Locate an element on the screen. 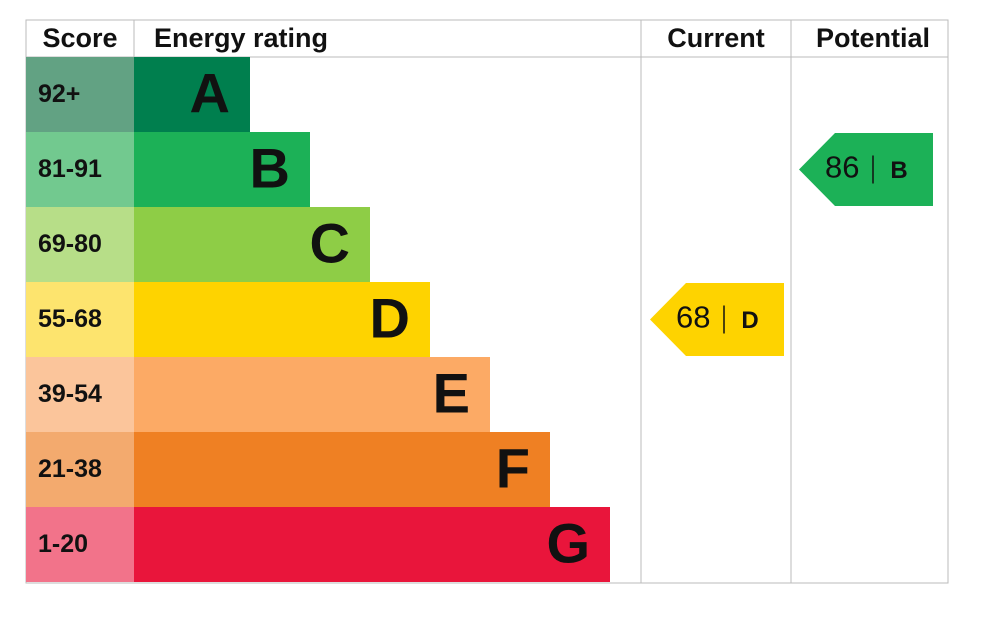 The width and height of the screenshot is (1000, 633). current-value: 68 is located at coordinates (693, 317).